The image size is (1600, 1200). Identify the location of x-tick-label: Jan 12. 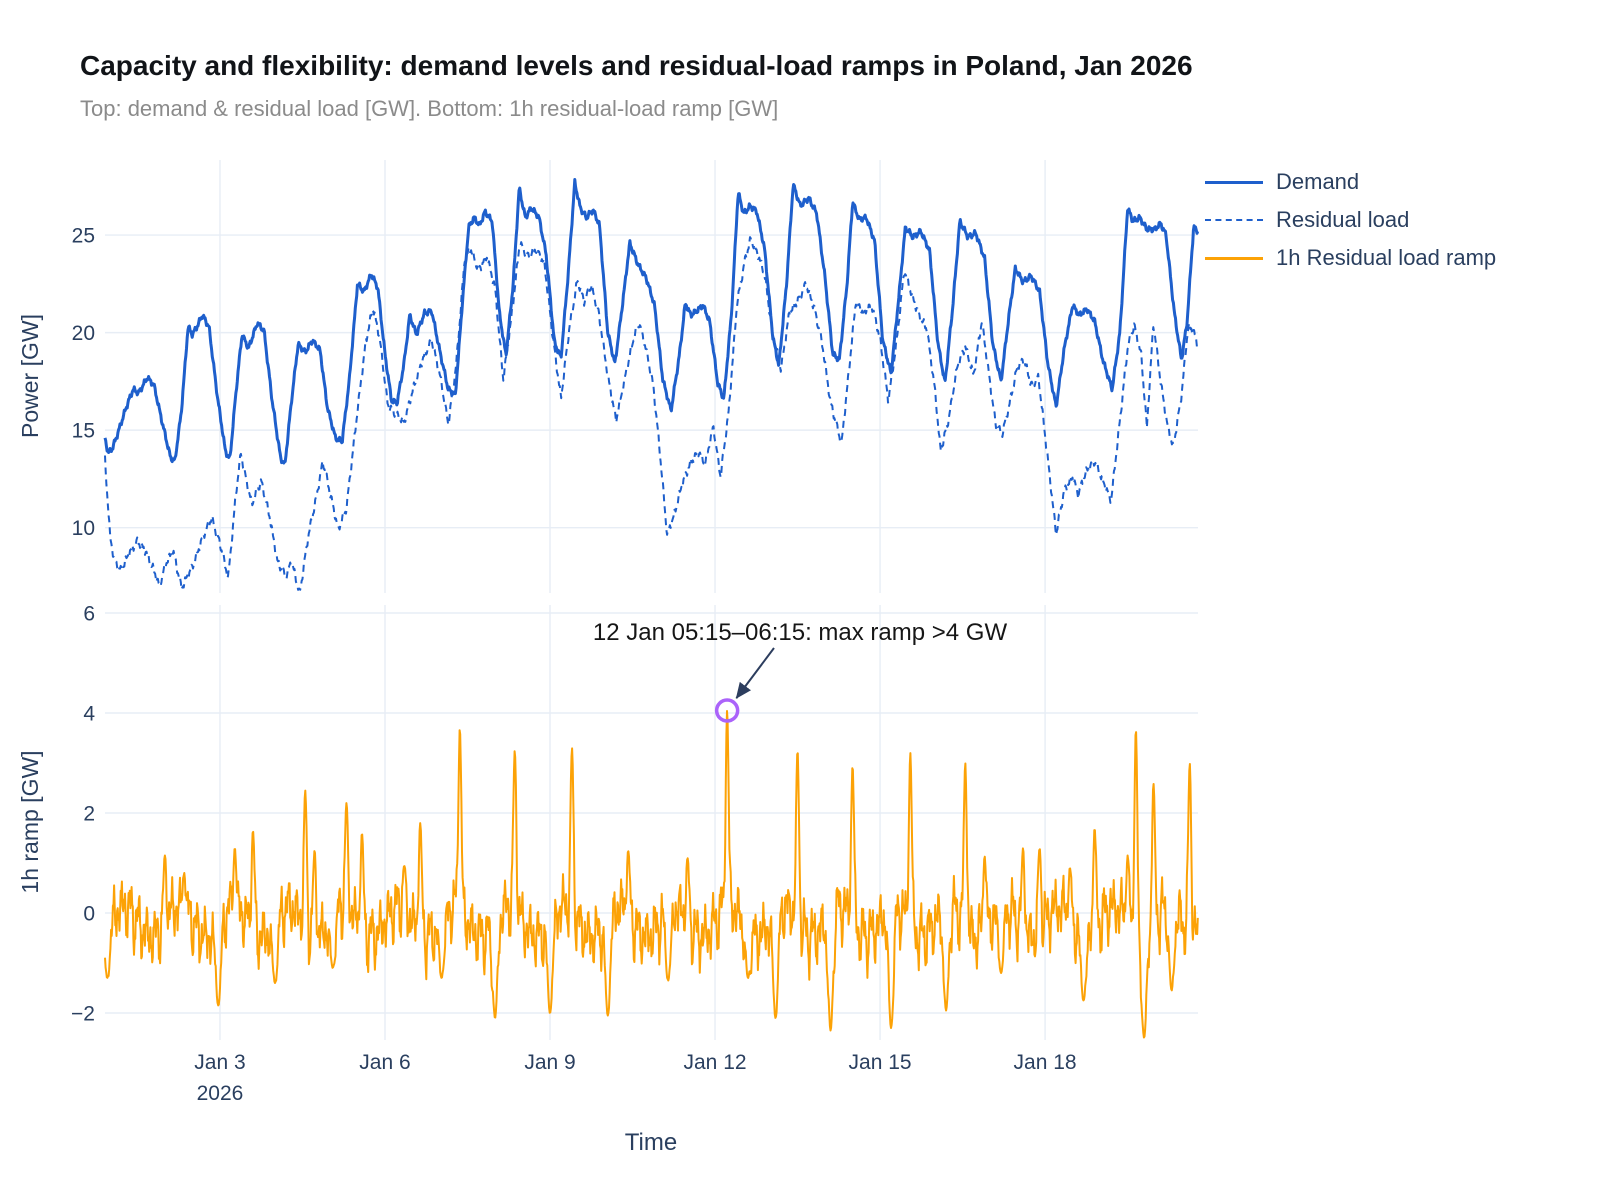
(715, 1062).